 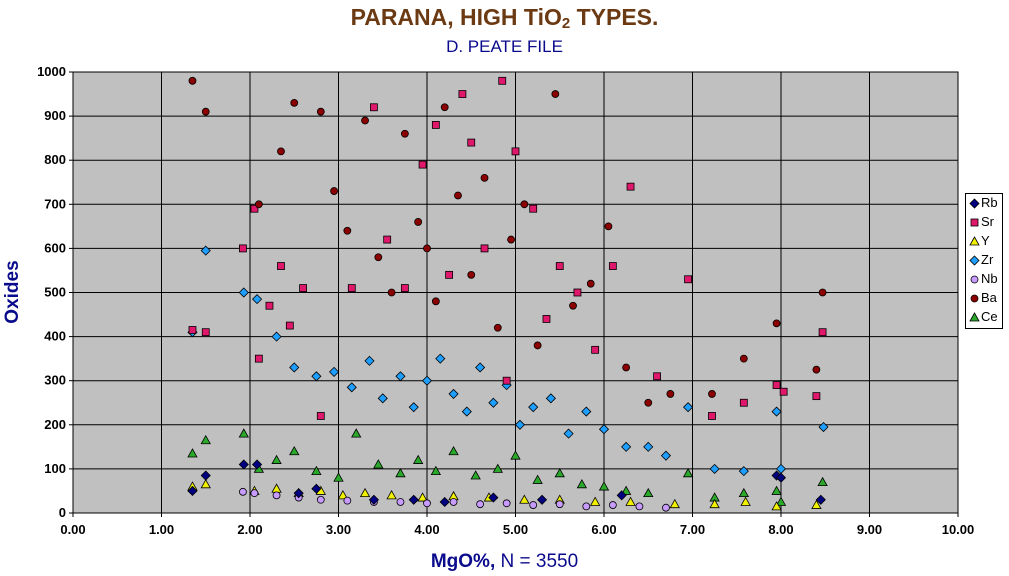 I want to click on y-tick-label: 400, so click(x=55, y=336).